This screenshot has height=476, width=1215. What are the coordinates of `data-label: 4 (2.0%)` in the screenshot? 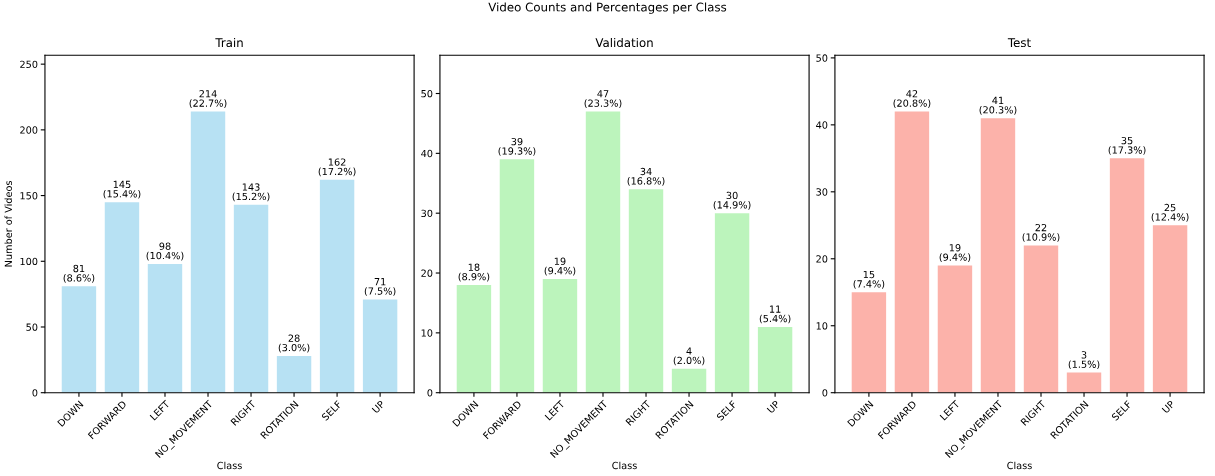 It's located at (689, 356).